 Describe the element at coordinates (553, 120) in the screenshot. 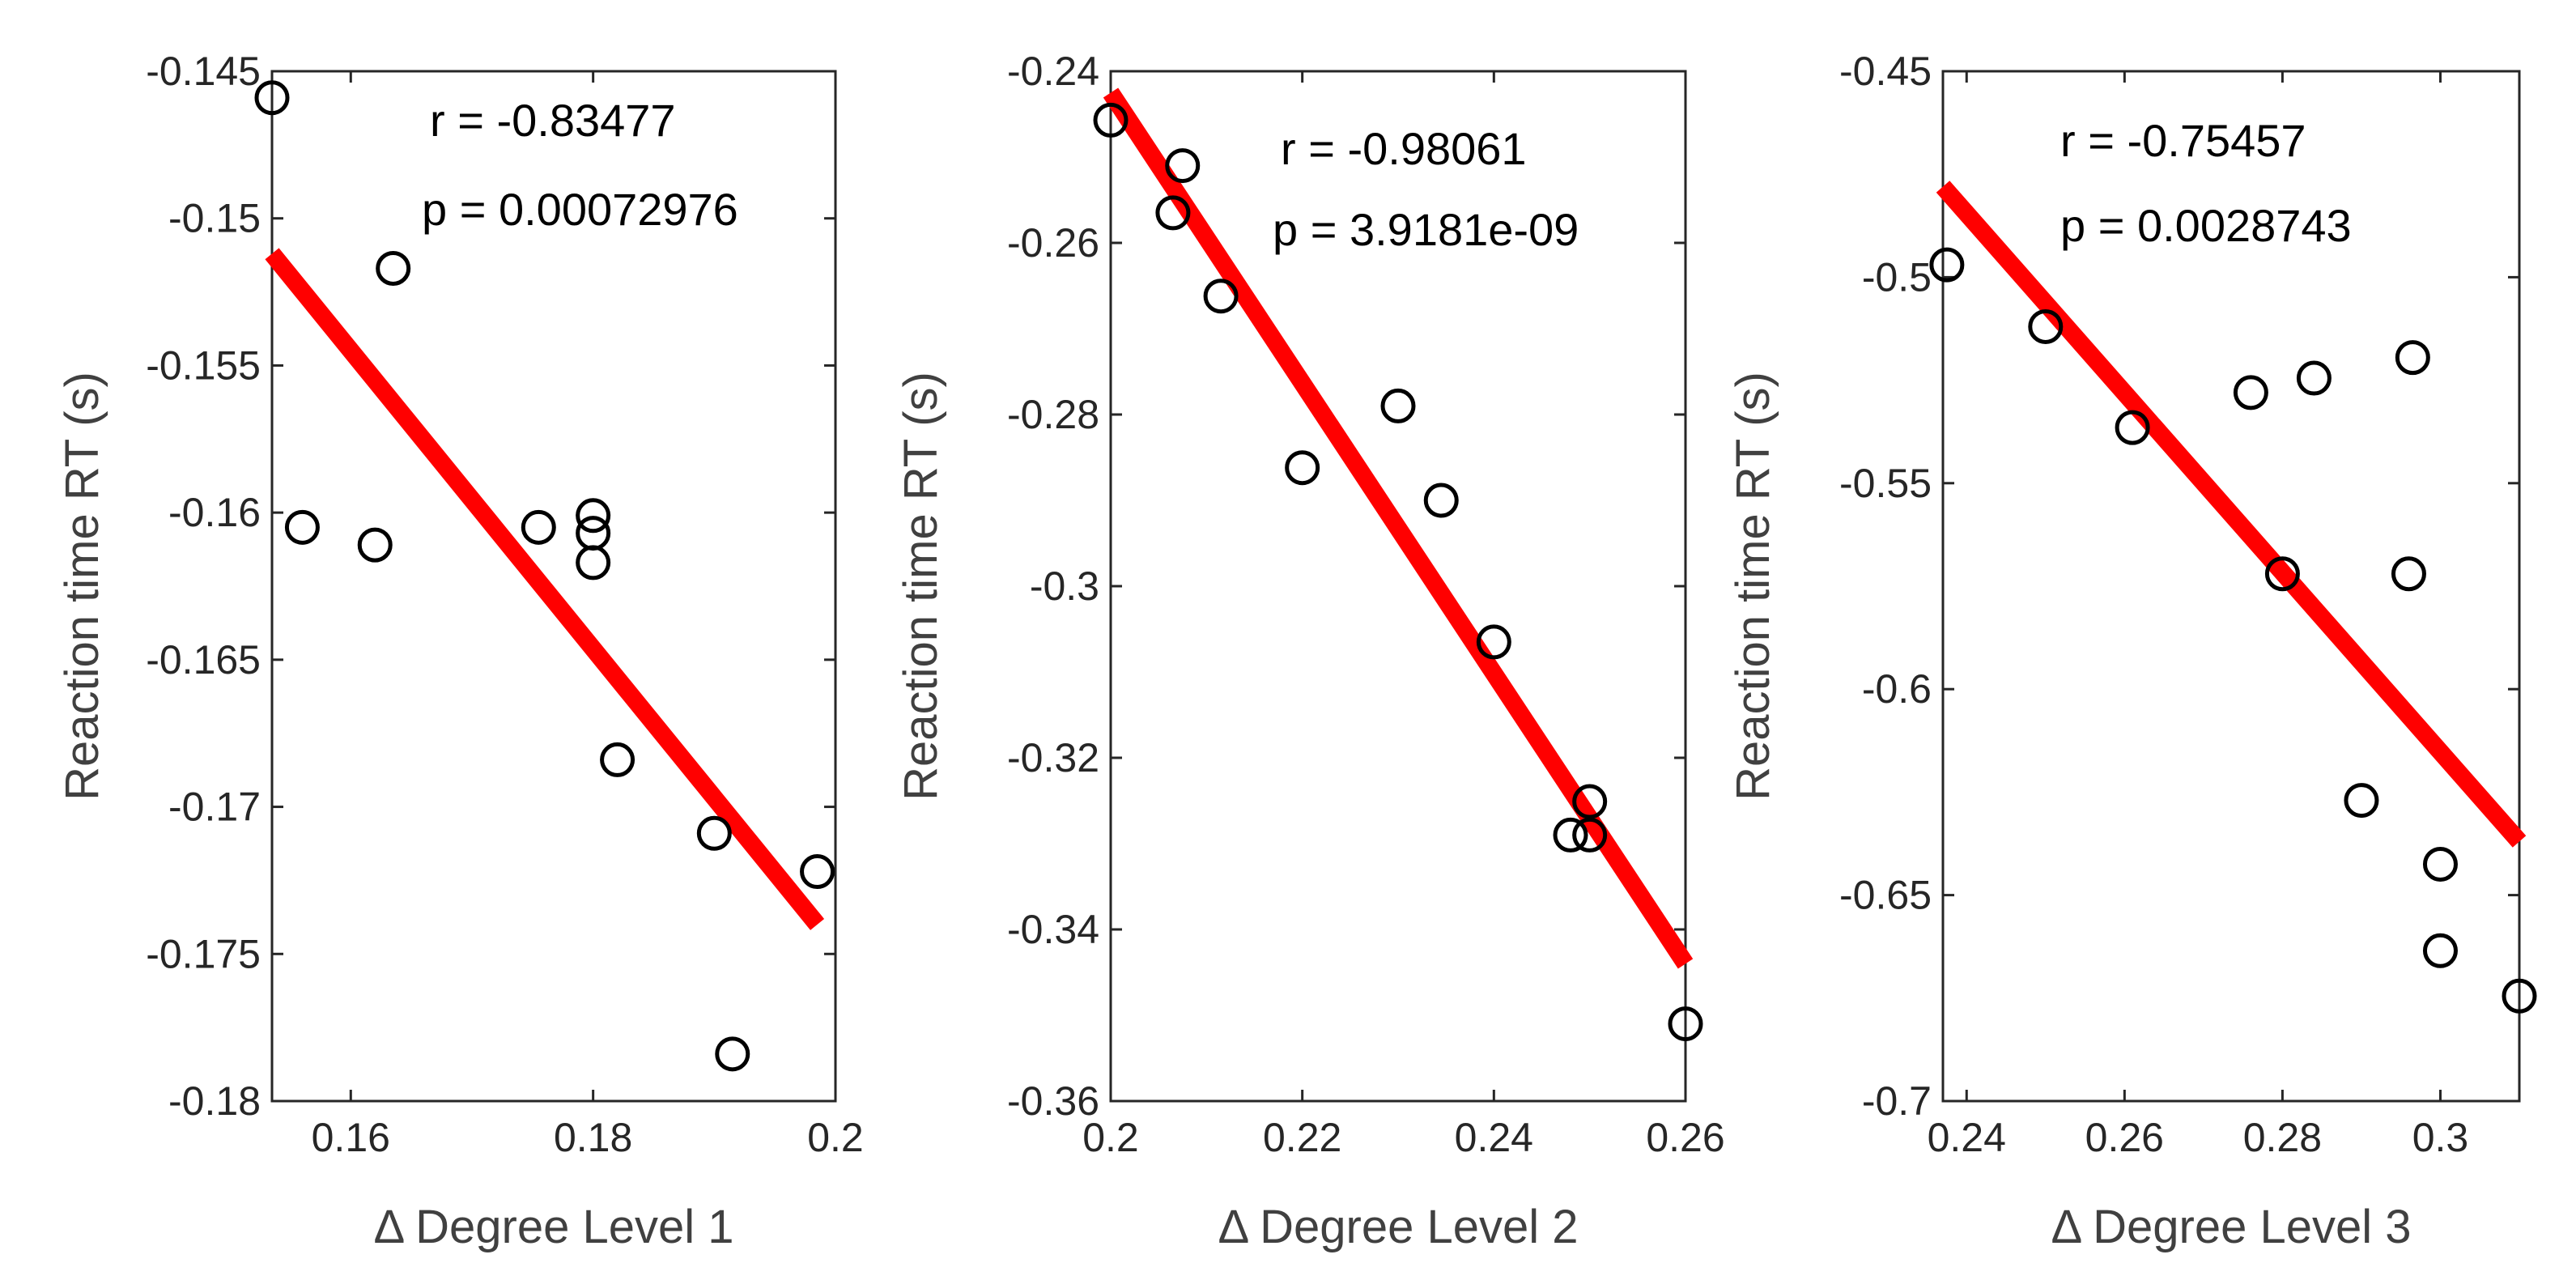

I see `correlation-r-label: r = -0.83477` at that location.